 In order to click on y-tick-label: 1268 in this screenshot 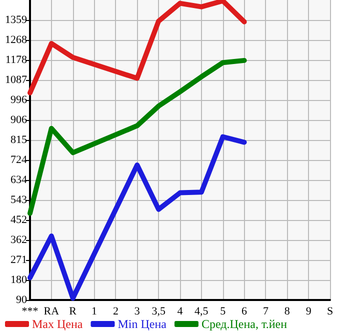, I will do `click(16, 40)`.